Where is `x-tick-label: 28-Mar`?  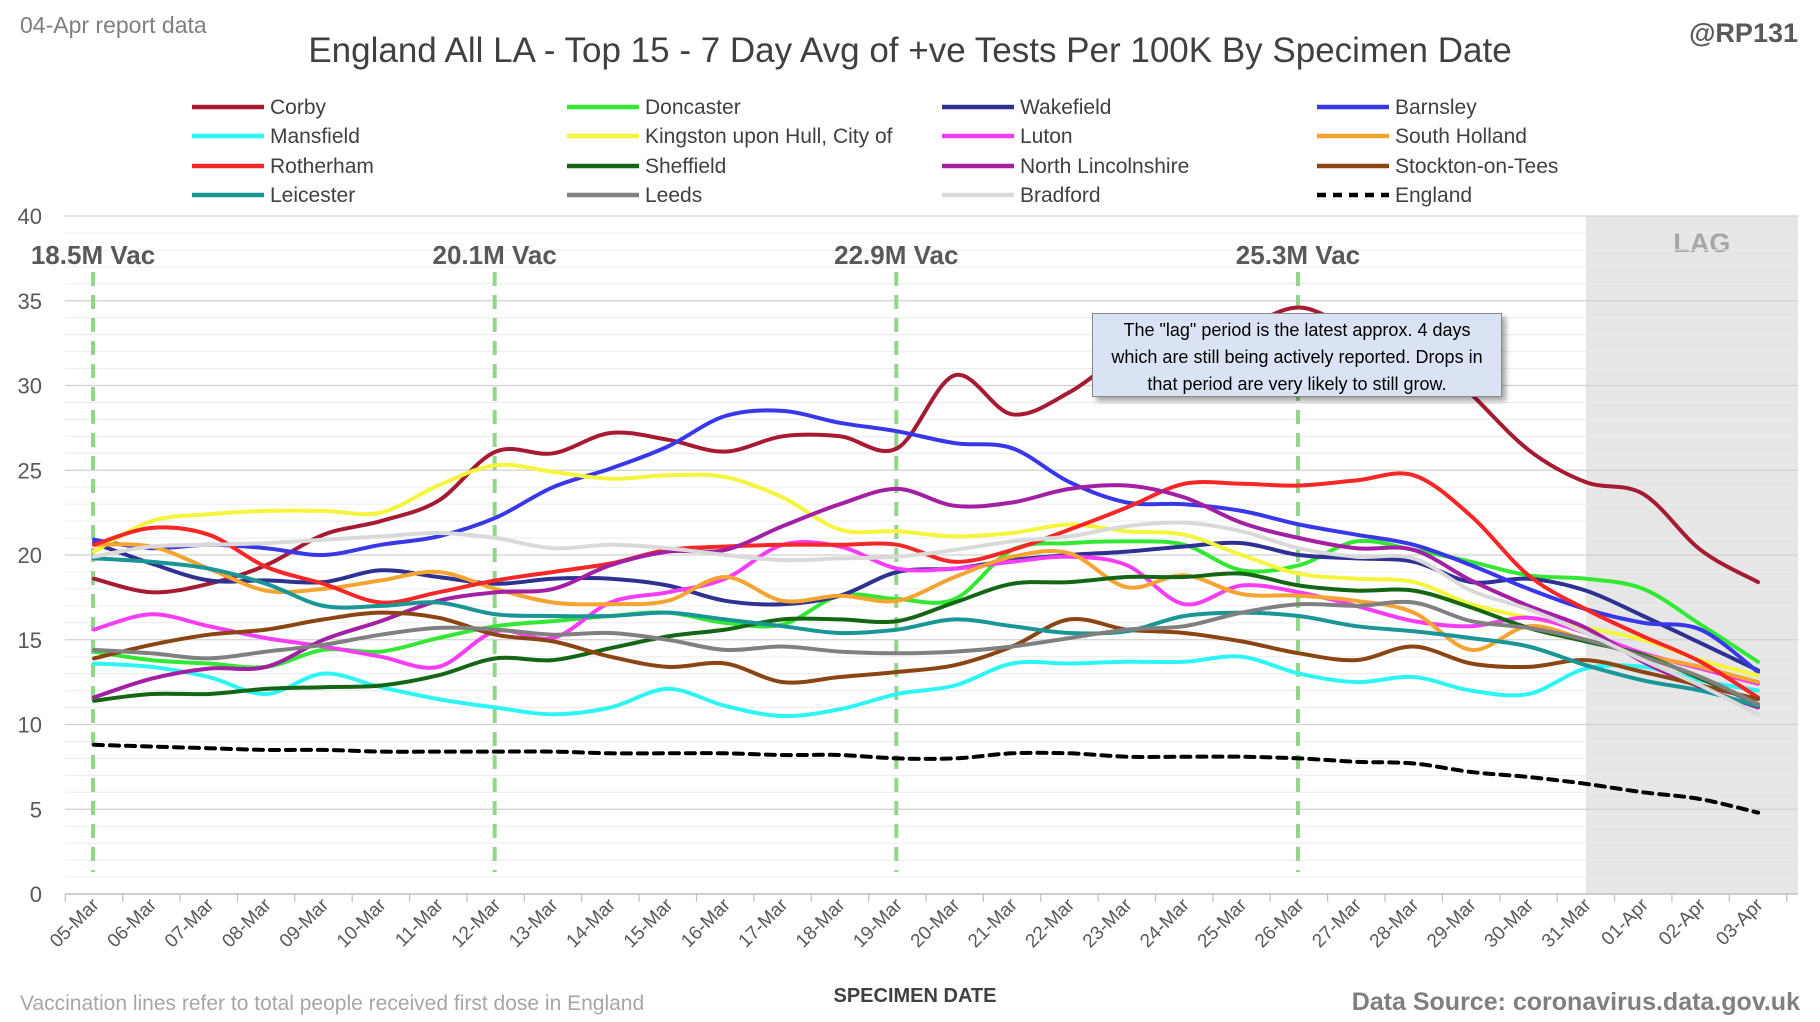
x-tick-label: 28-Mar is located at coordinates (1395, 923).